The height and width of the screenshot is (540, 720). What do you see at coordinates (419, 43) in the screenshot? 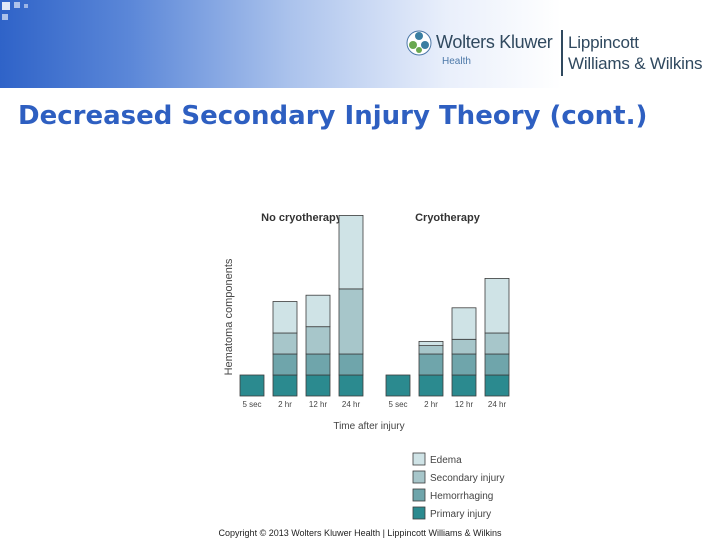
I see `wolters-kluwer-logo-icon` at bounding box center [419, 43].